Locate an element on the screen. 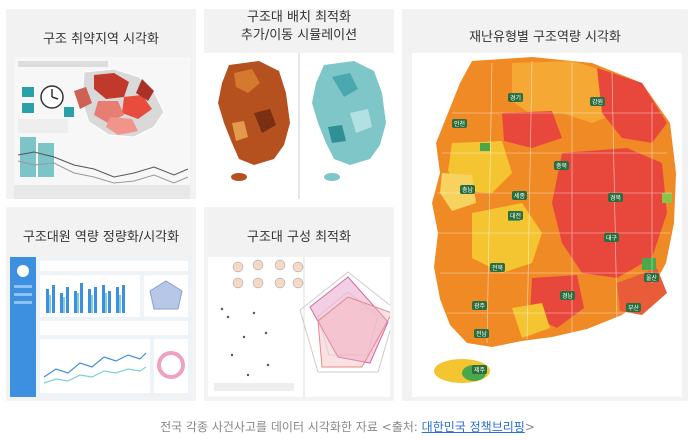  placement-maps is located at coordinates (299, 126).